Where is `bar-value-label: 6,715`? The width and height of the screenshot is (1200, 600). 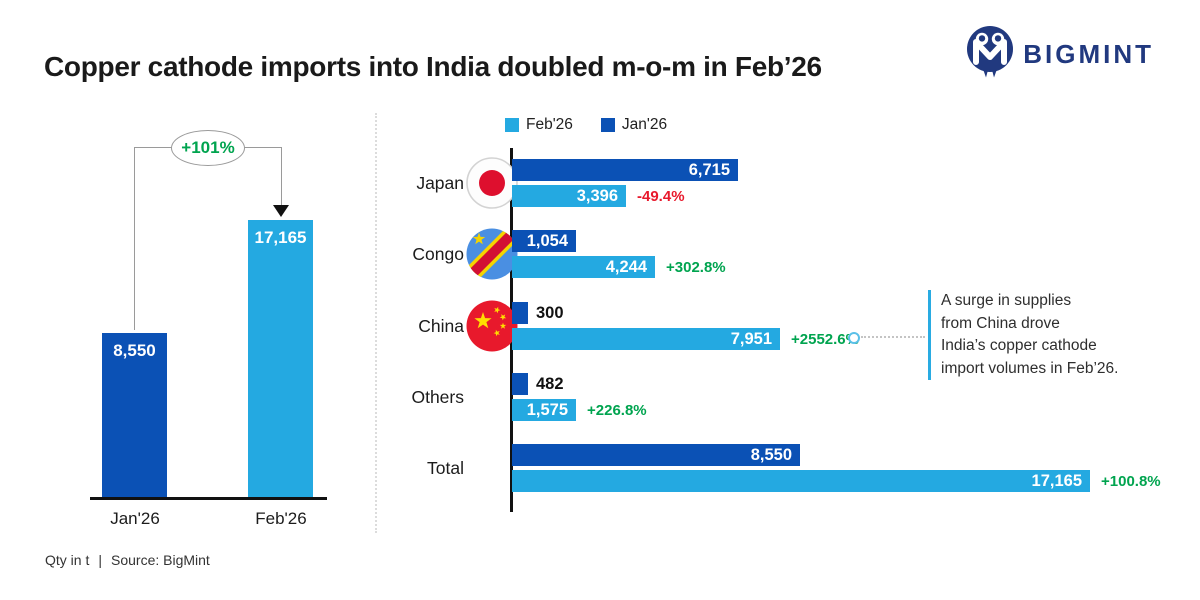 bar-value-label: 6,715 is located at coordinates (709, 170).